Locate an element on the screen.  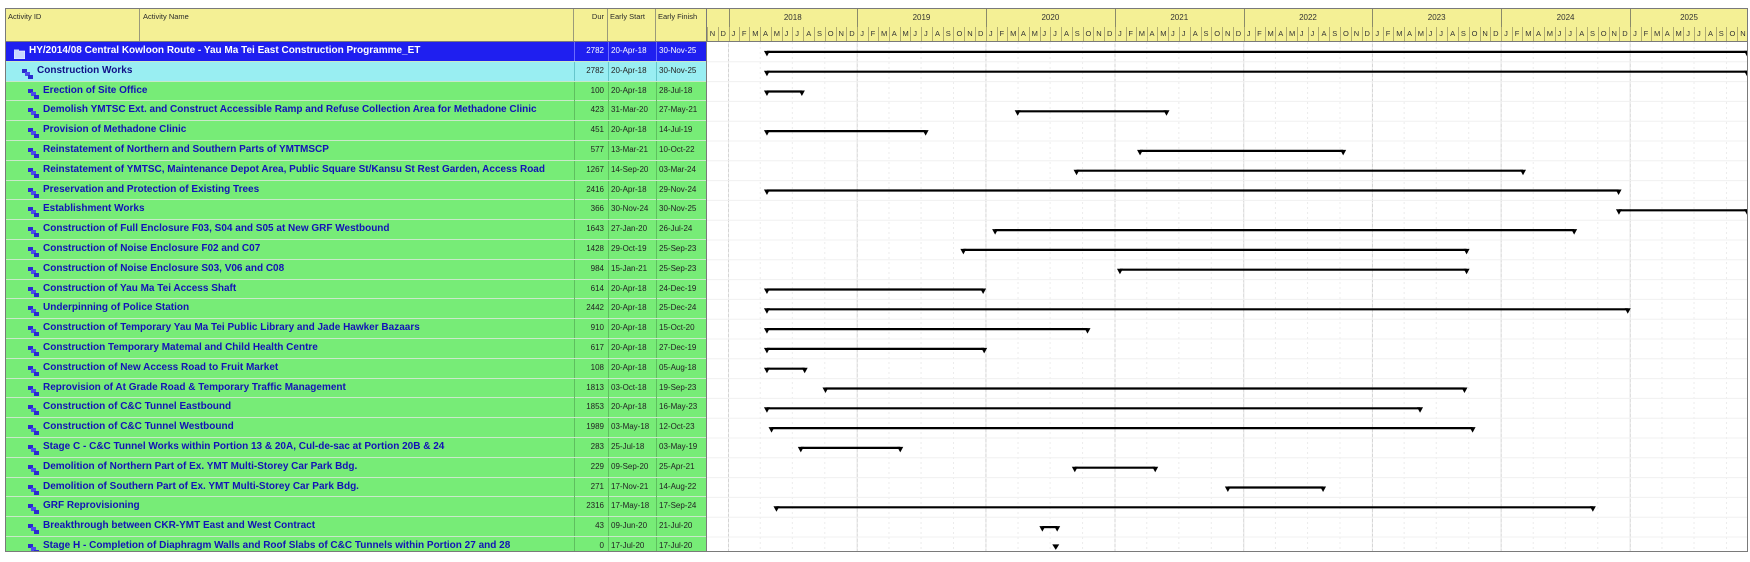
duration-cell: 2316 is located at coordinates (595, 506).